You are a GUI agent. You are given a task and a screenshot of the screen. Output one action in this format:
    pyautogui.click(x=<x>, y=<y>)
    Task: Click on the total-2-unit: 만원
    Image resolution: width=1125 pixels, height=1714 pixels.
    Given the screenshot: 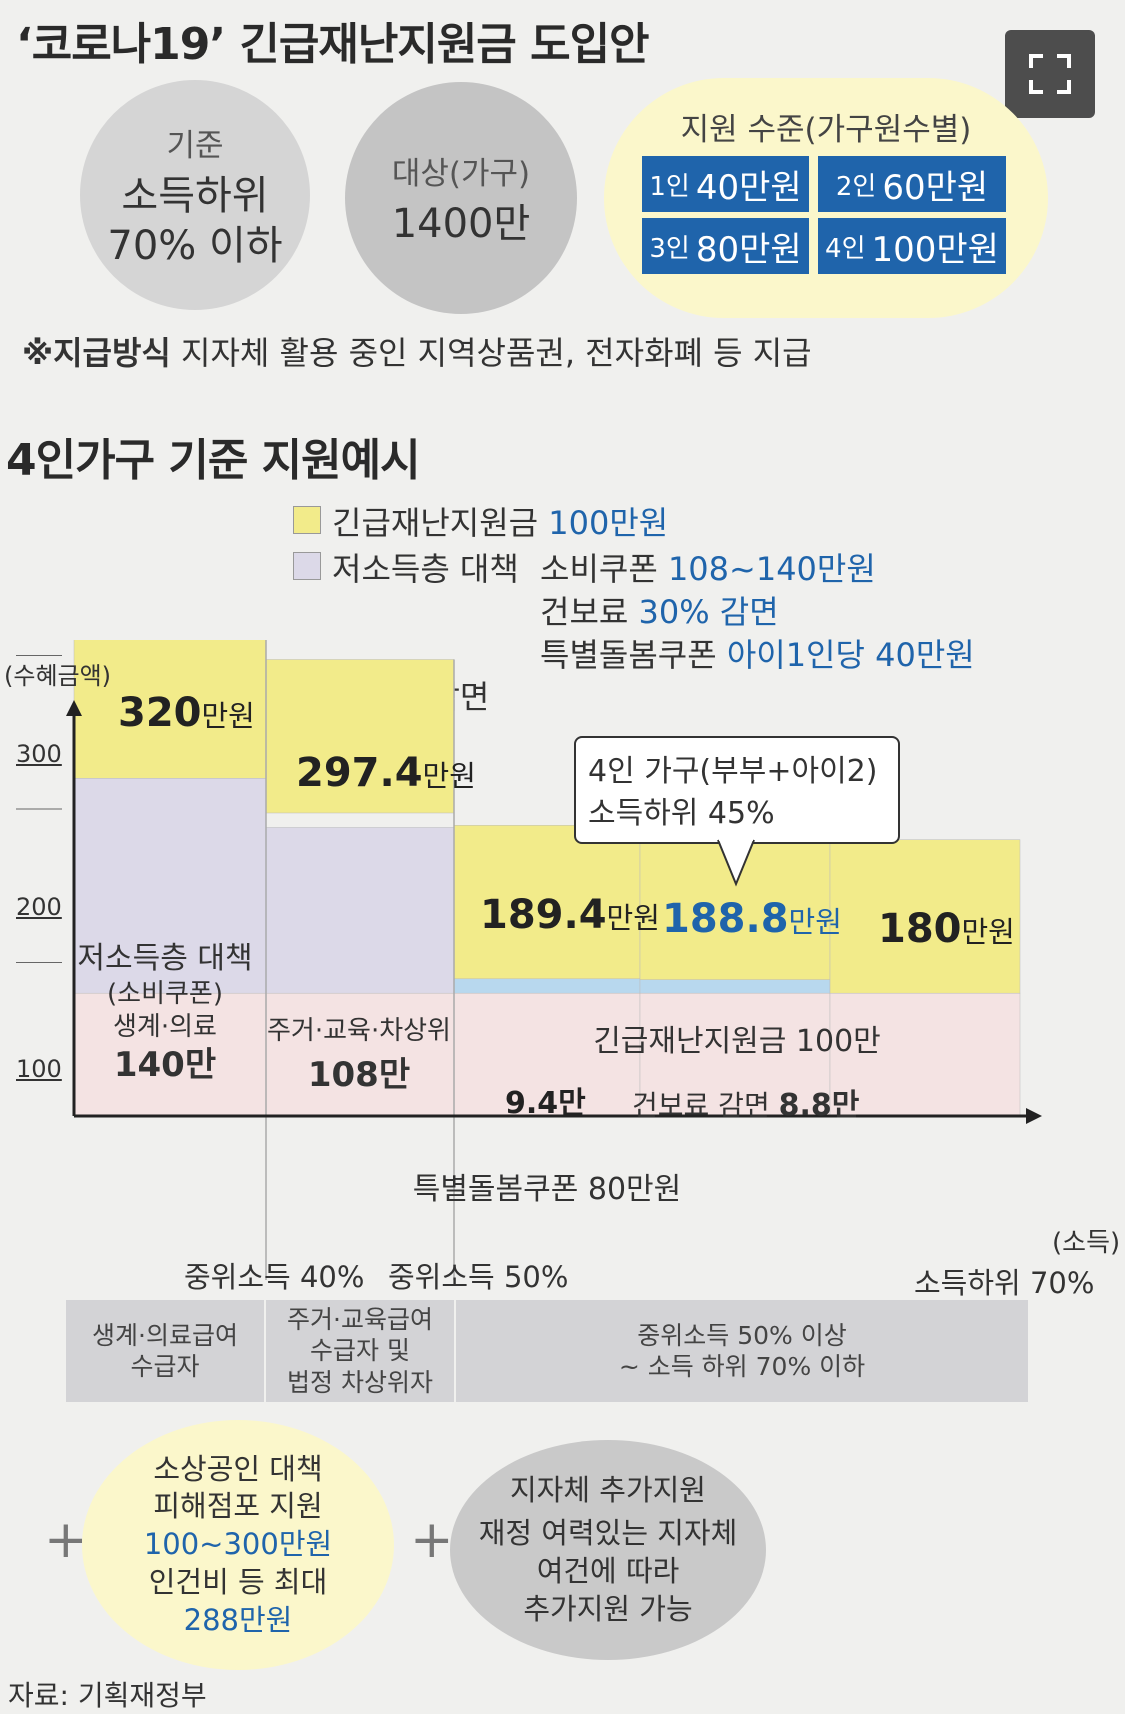 What is the action you would take?
    pyautogui.click(x=449, y=776)
    